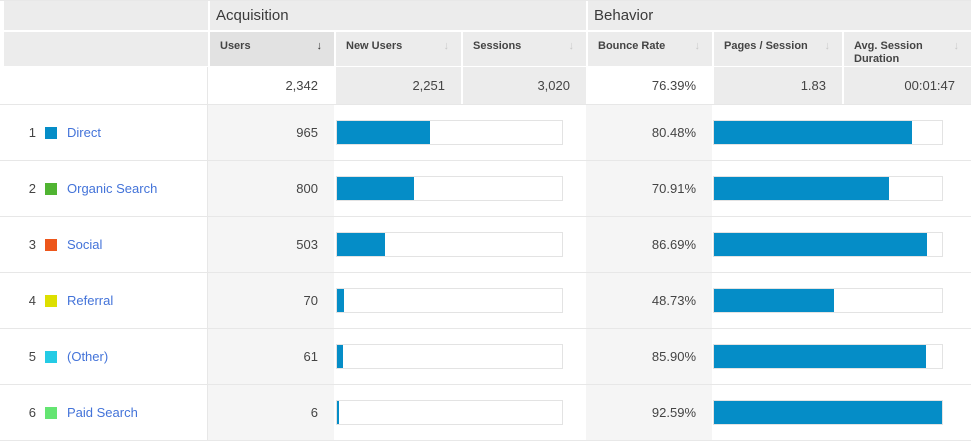 This screenshot has height=441, width=971. What do you see at coordinates (32, 412) in the screenshot?
I see `row-rank: 6` at bounding box center [32, 412].